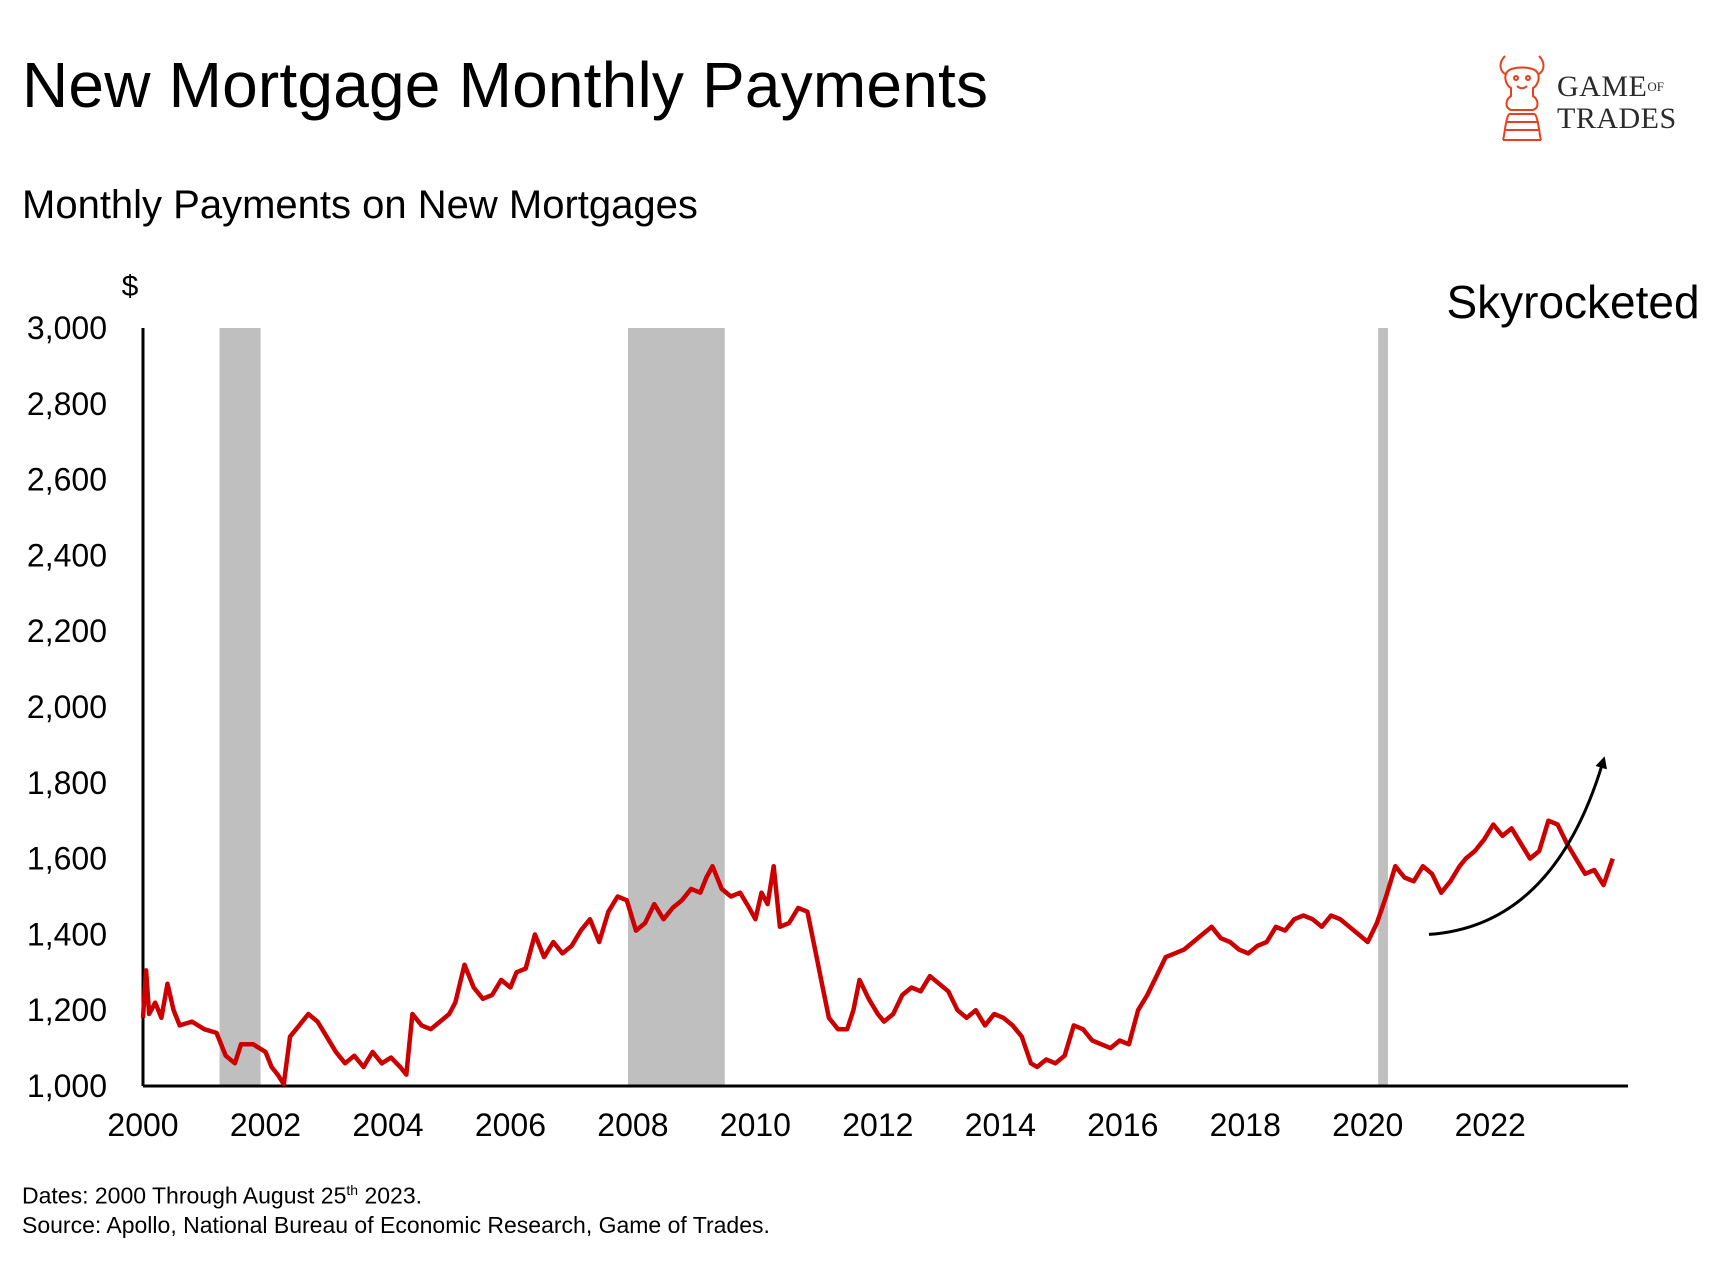 The image size is (1722, 1266). Describe the element at coordinates (510, 1125) in the screenshot. I see `x-tick-label: 2006` at that location.